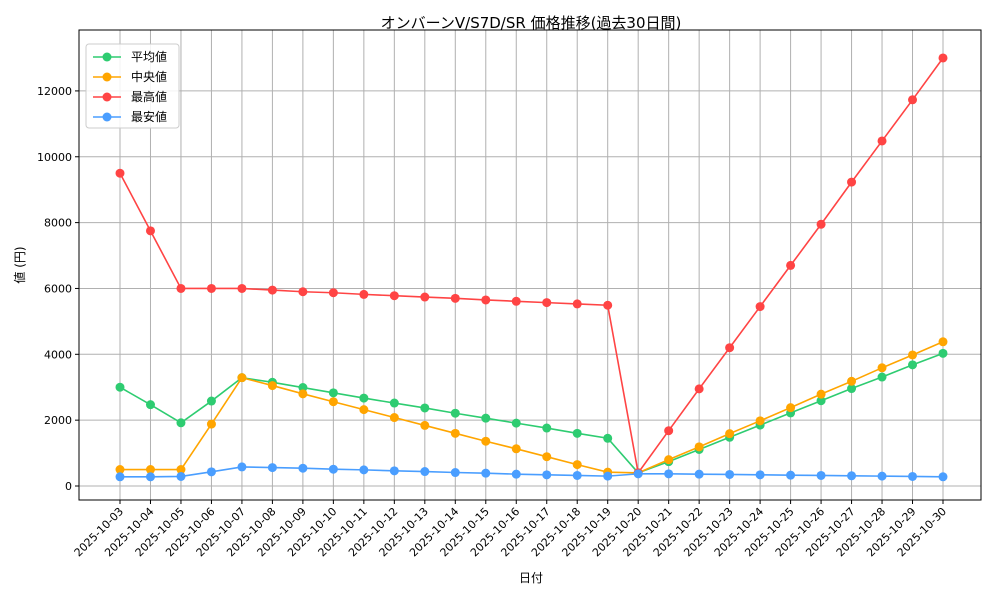 The width and height of the screenshot is (1000, 604). Describe the element at coordinates (531, 23) in the screenshot. I see `chart-title: オンバーンV/S7D/SR 価格推移(過去30日間)` at that location.